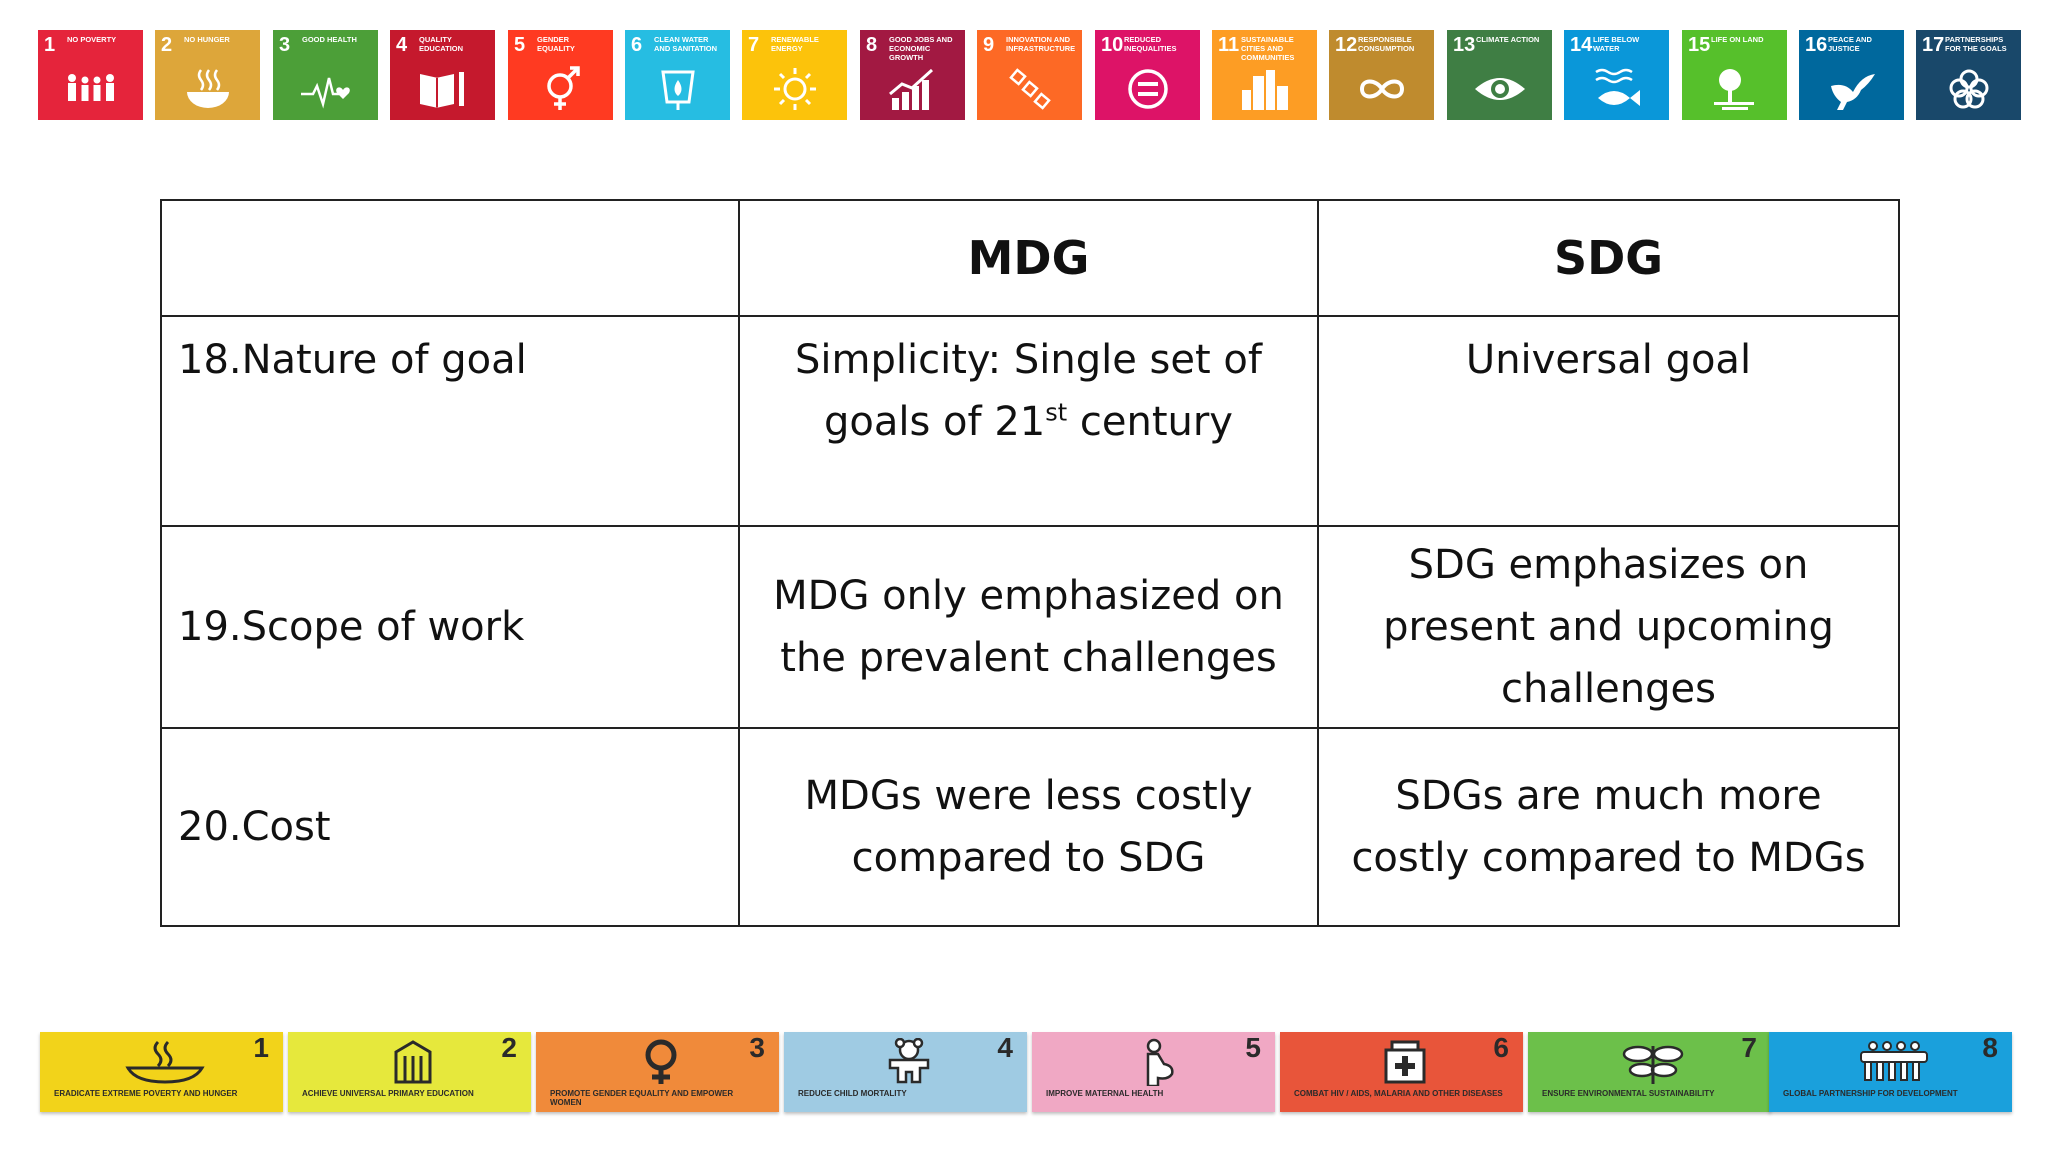  What do you see at coordinates (1608, 258) in the screenshot?
I see `header-sdg: SDG` at bounding box center [1608, 258].